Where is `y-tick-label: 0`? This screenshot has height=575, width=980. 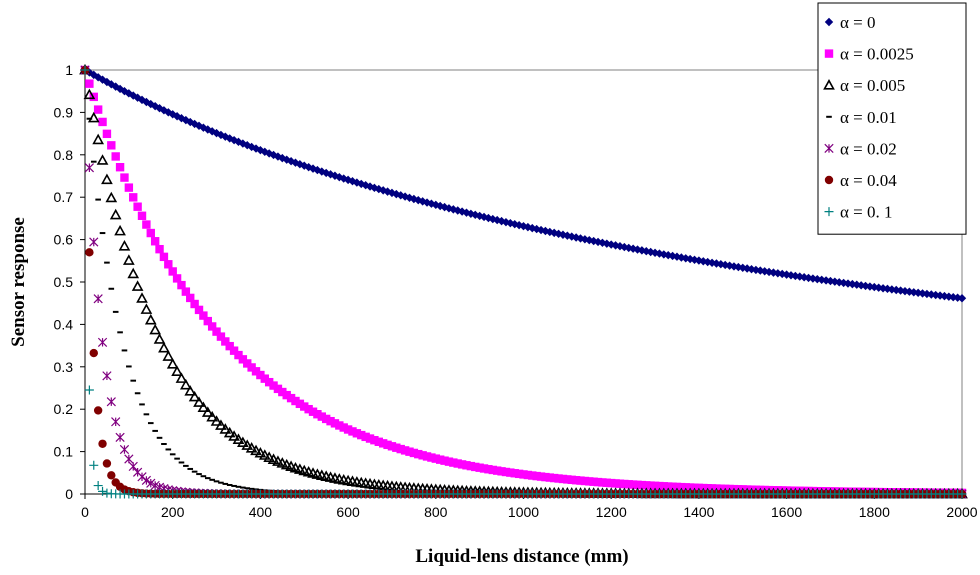
y-tick-label: 0 is located at coordinates (69, 494).